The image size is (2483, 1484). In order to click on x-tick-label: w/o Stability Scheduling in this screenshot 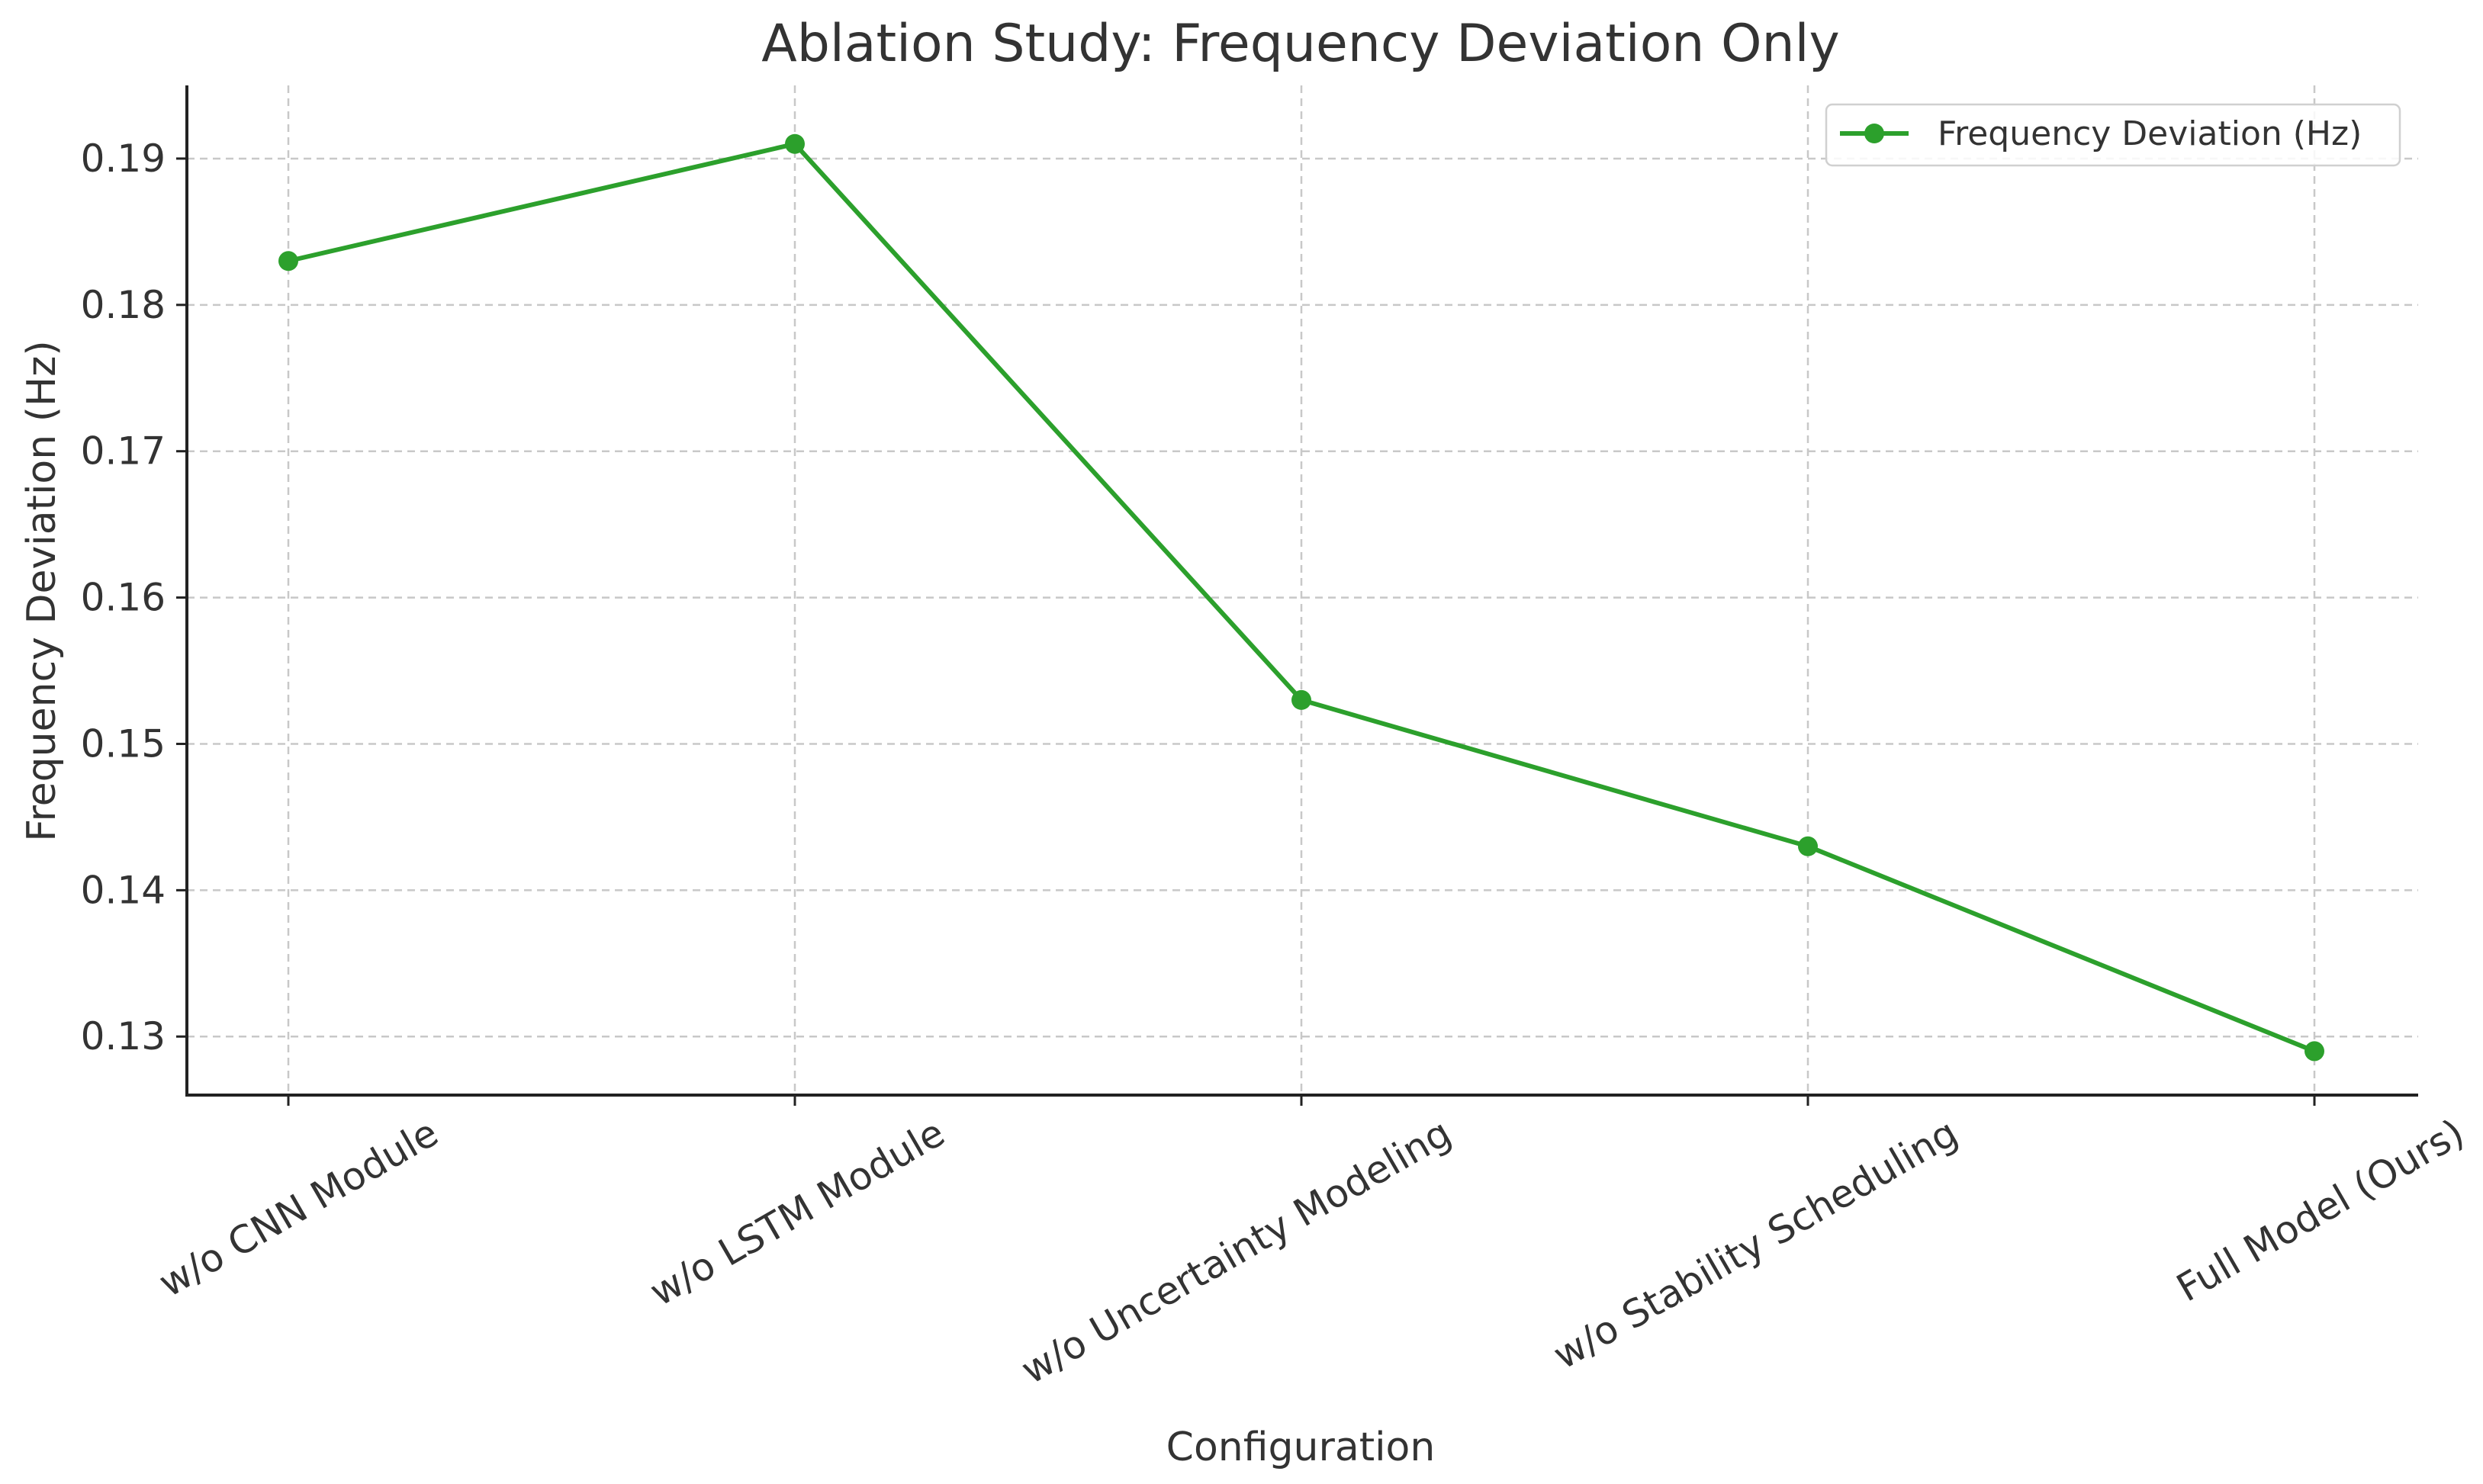, I will do `click(1755, 1244)`.